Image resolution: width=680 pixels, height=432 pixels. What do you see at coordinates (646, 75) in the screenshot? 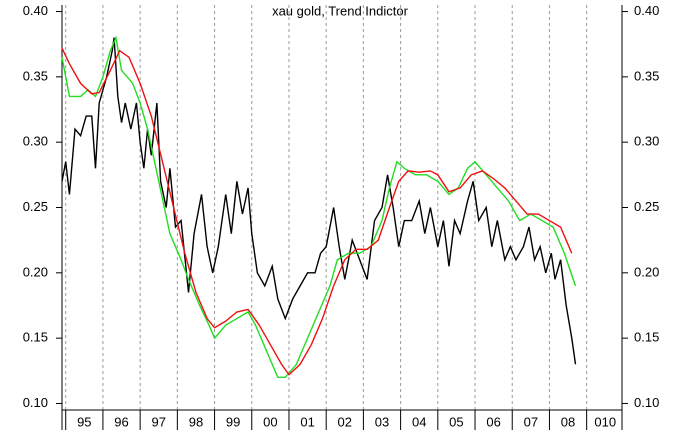
I see `y2-tick-label: 0.35` at bounding box center [646, 75].